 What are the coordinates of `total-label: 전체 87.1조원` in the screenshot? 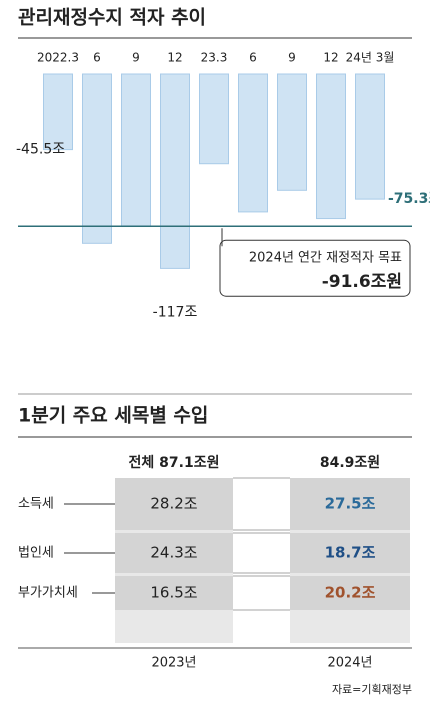 It's located at (174, 462).